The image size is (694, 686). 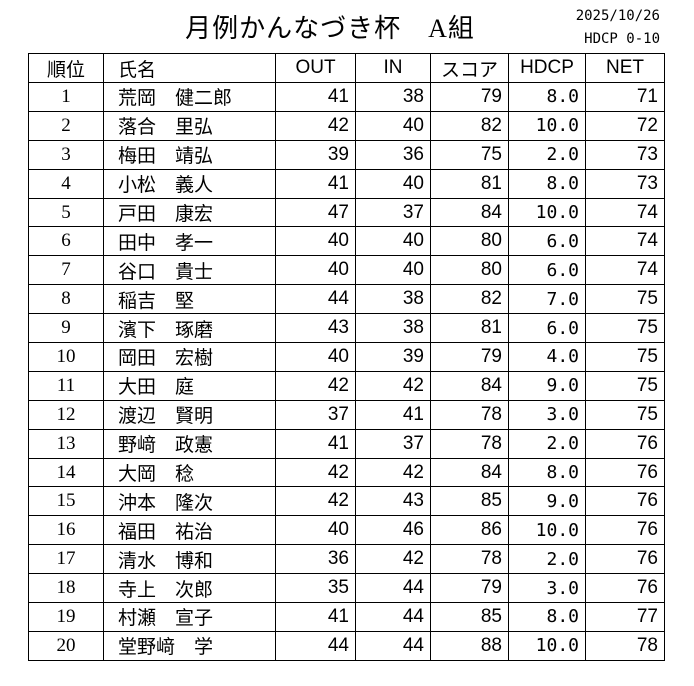 What do you see at coordinates (189, 617) in the screenshot?
I see `table-cell: 村瀬 宣子` at bounding box center [189, 617].